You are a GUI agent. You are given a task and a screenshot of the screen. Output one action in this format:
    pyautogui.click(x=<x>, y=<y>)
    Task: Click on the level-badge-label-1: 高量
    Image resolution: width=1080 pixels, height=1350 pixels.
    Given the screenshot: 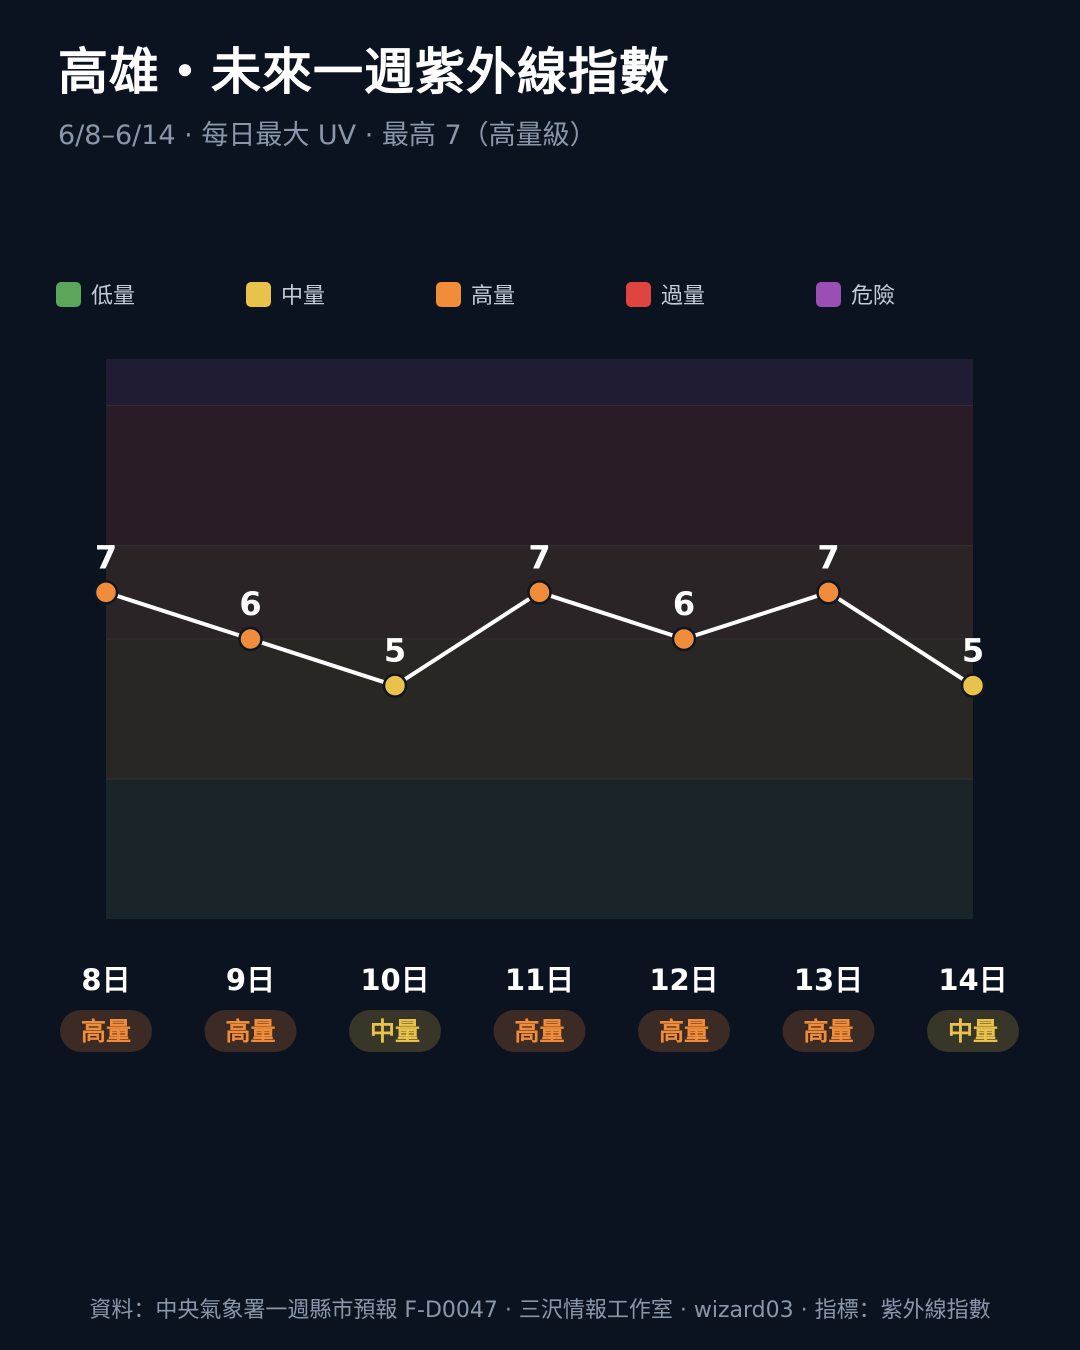 What is the action you would take?
    pyautogui.click(x=250, y=1031)
    